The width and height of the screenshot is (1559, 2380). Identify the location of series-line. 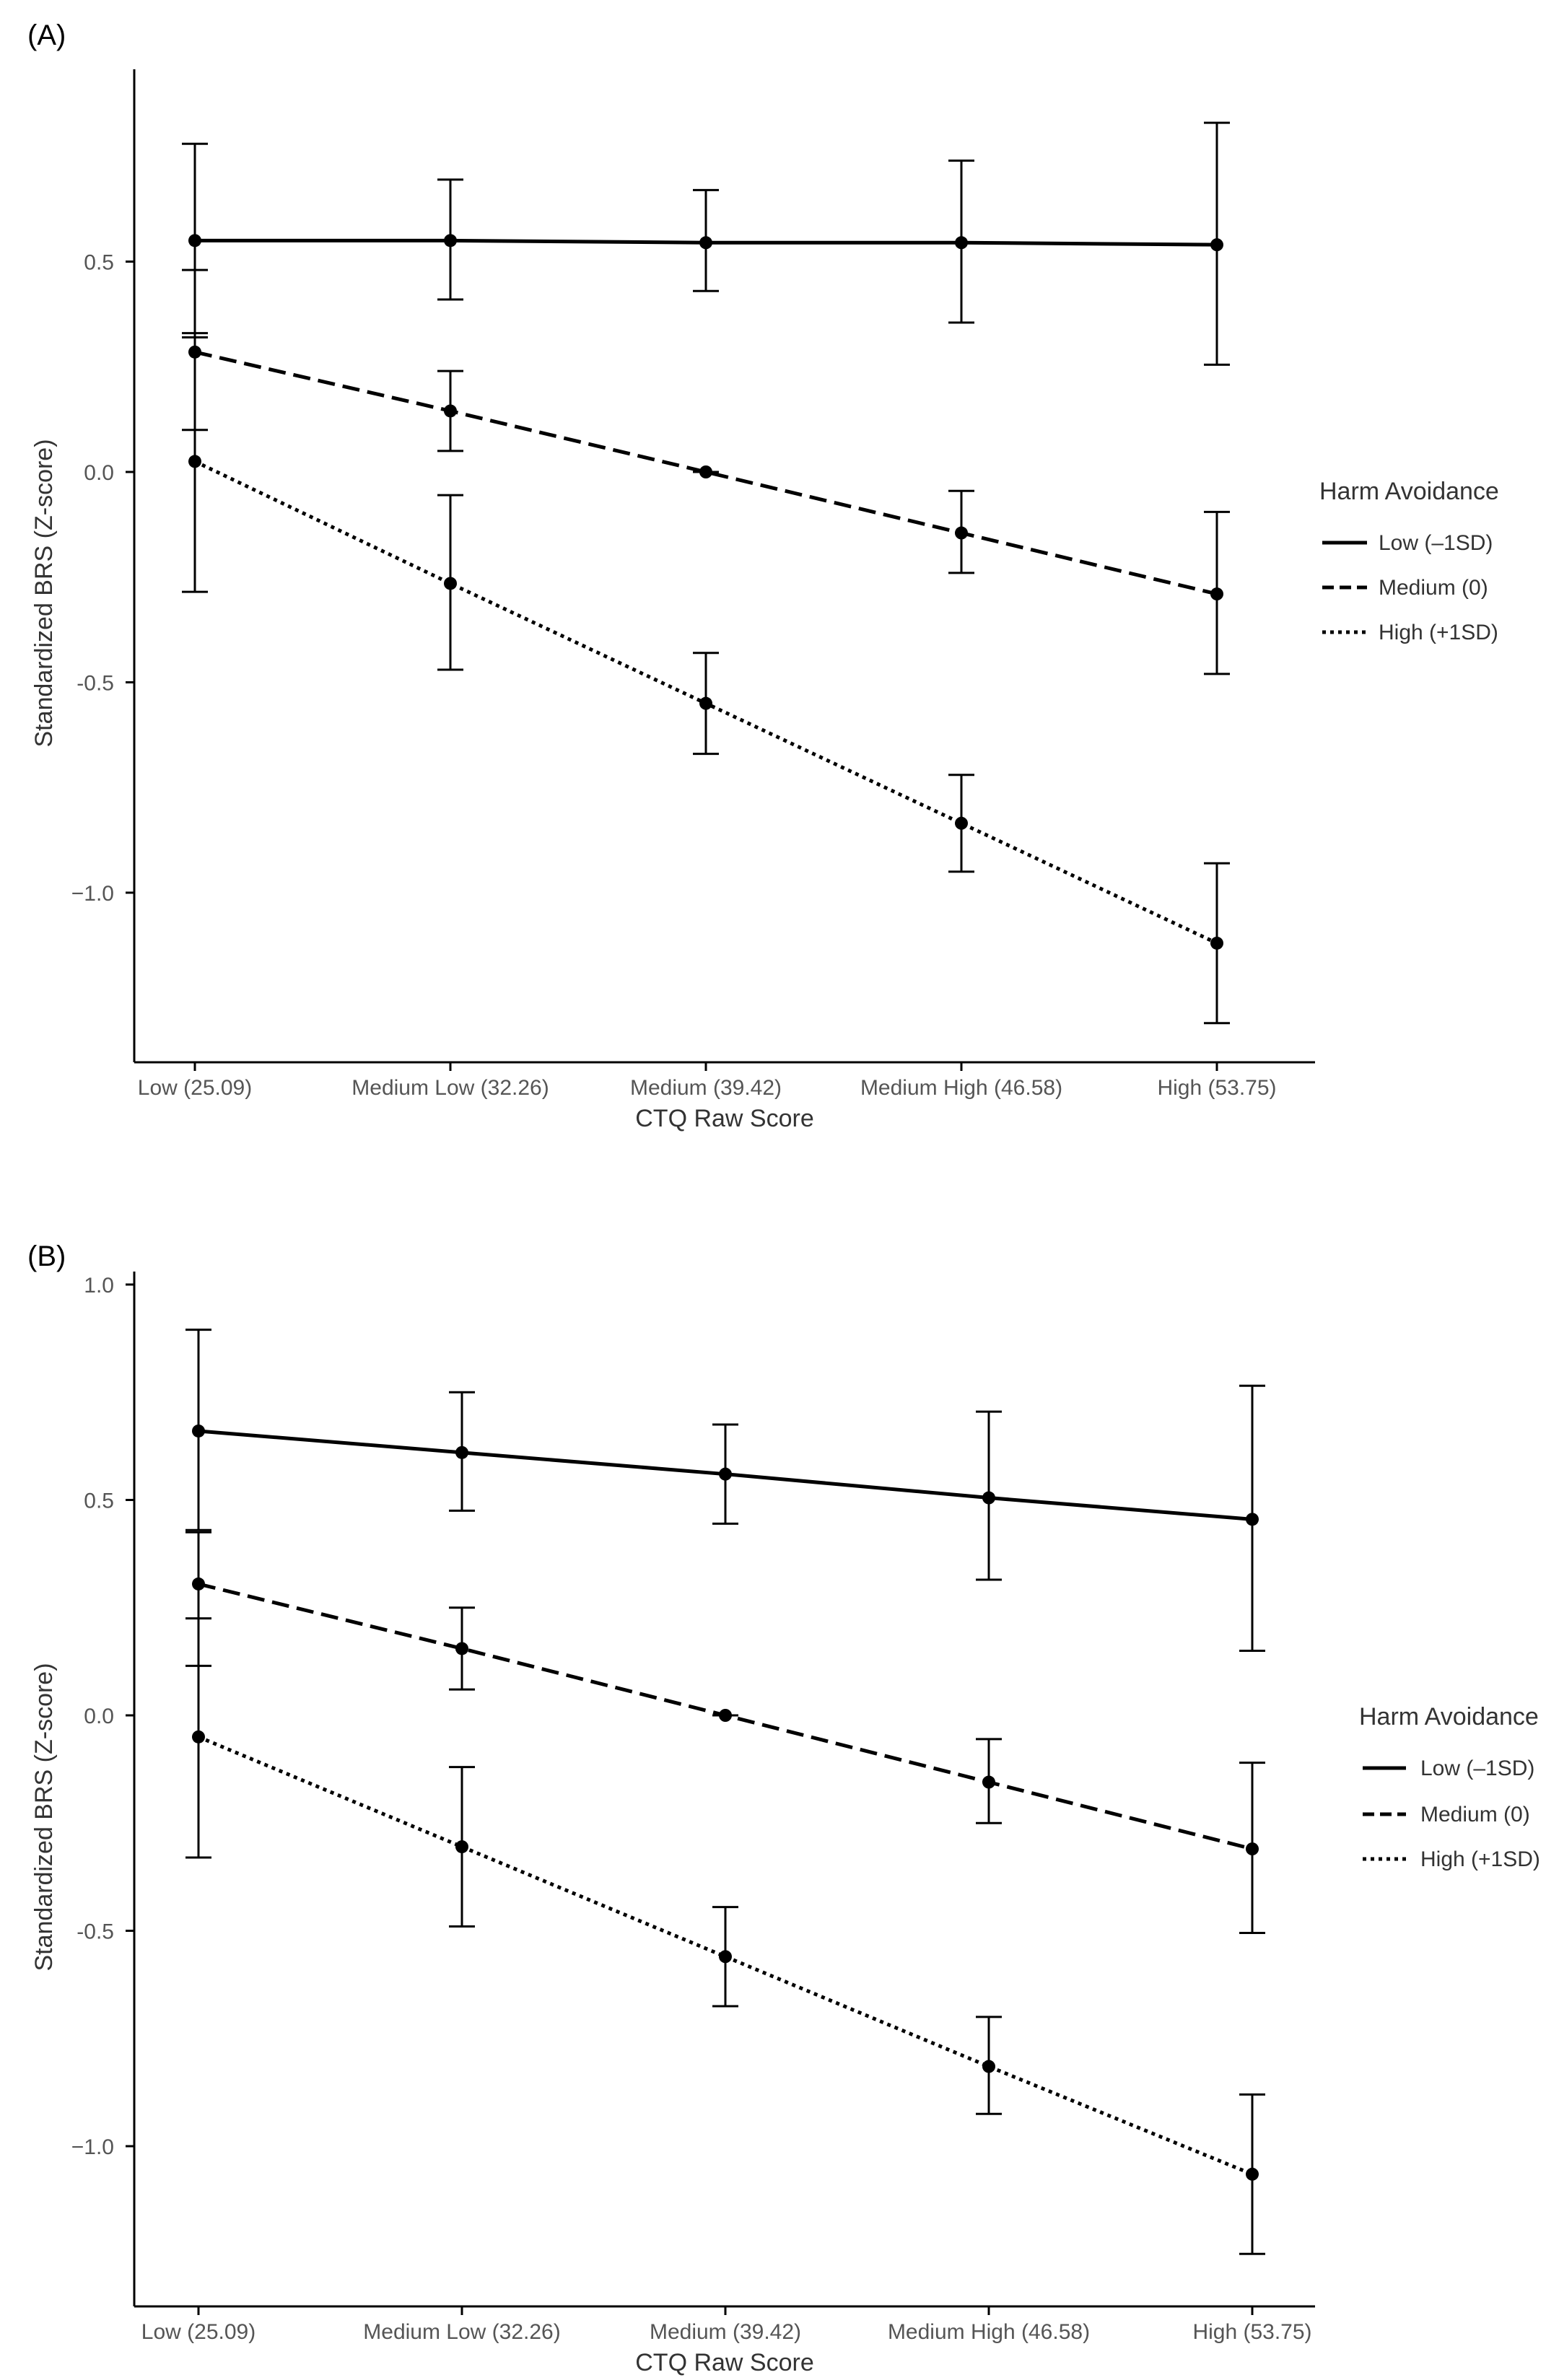
(706, 473).